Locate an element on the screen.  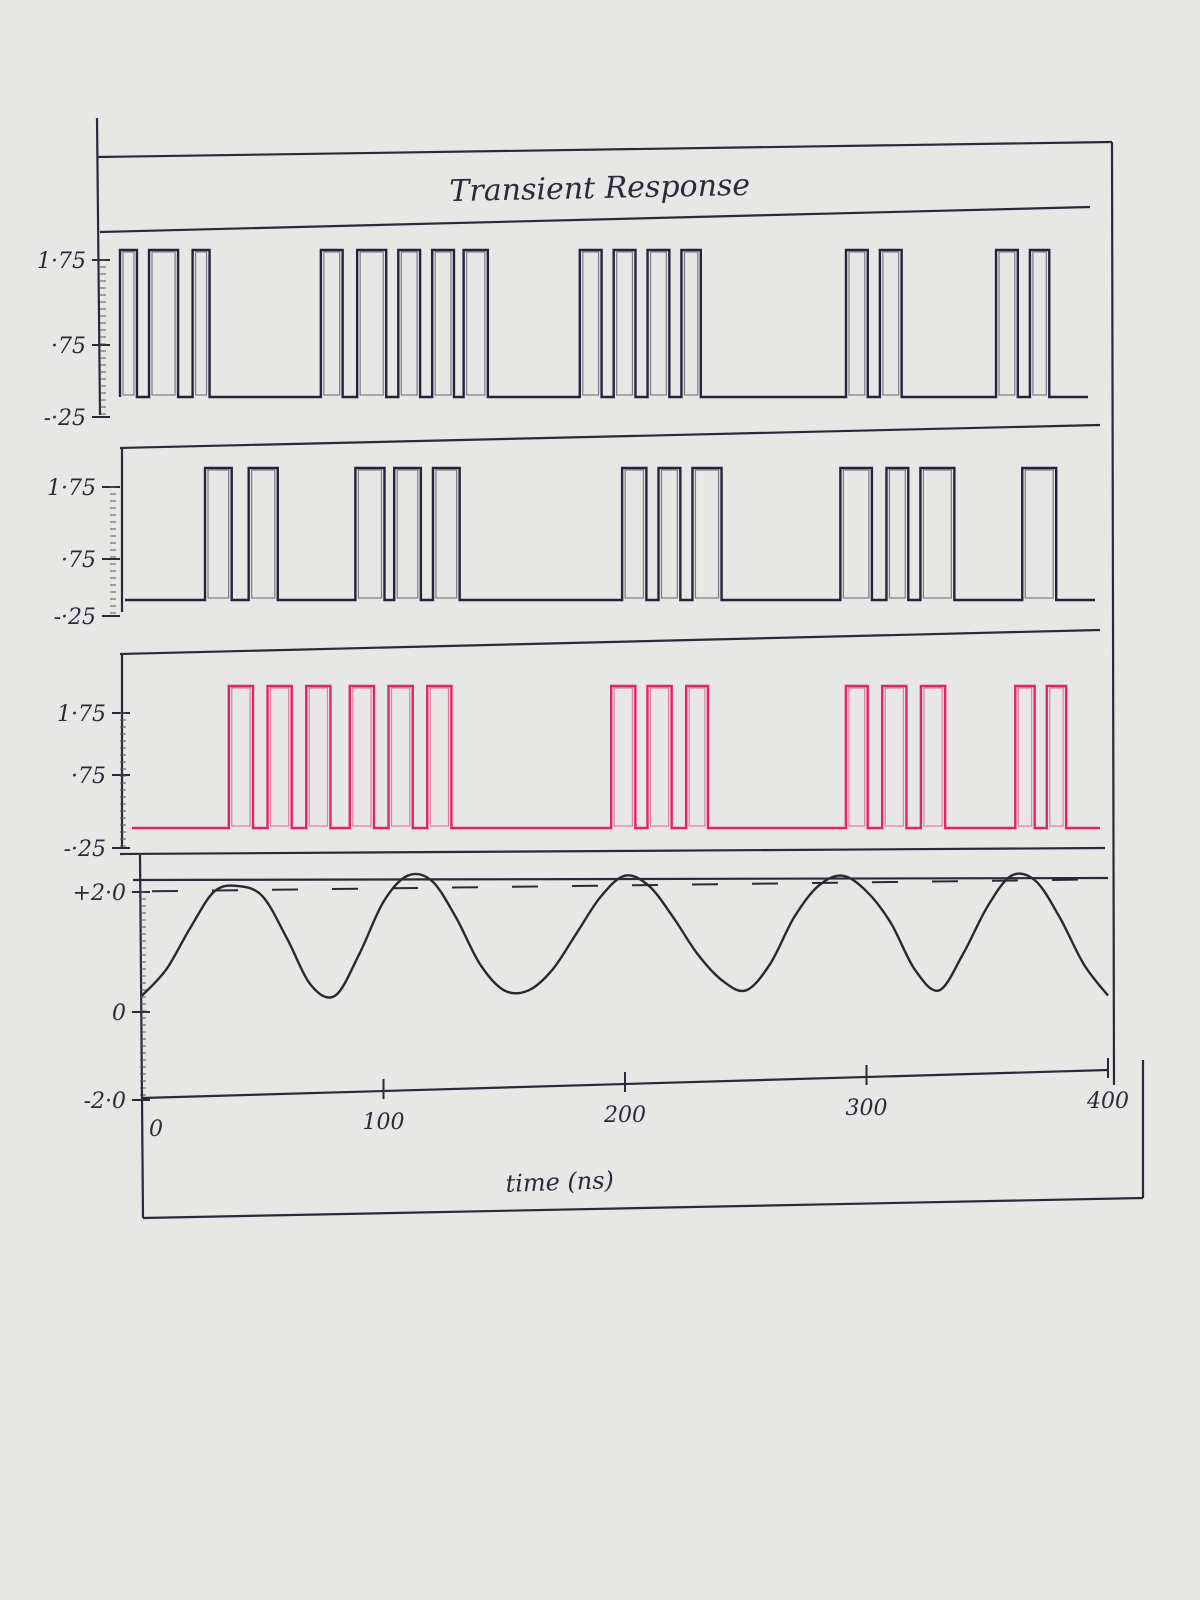
x-tick-label-1: 0 is located at coordinates (156, 1129).